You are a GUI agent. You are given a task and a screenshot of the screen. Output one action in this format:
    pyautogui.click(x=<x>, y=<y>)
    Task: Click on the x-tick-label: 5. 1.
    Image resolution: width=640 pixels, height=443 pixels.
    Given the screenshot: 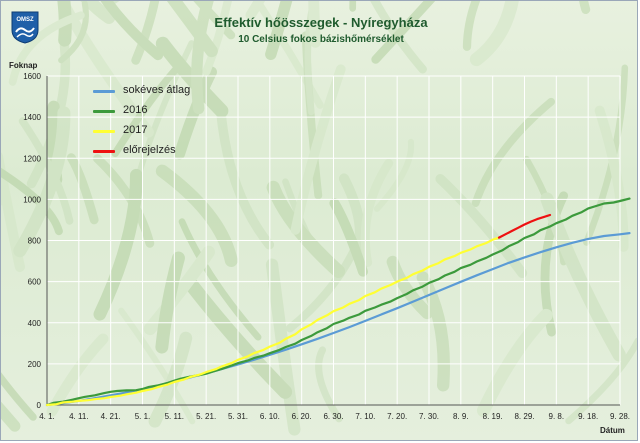 What is the action you would take?
    pyautogui.click(x=143, y=416)
    